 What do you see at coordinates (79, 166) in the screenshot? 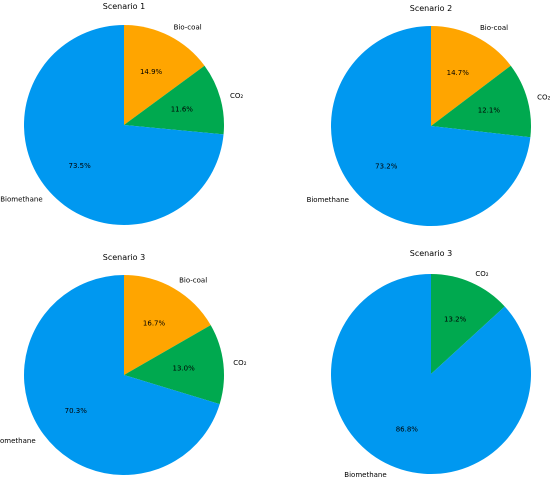
I see `slice-percent-label: 73.5%` at bounding box center [79, 166].